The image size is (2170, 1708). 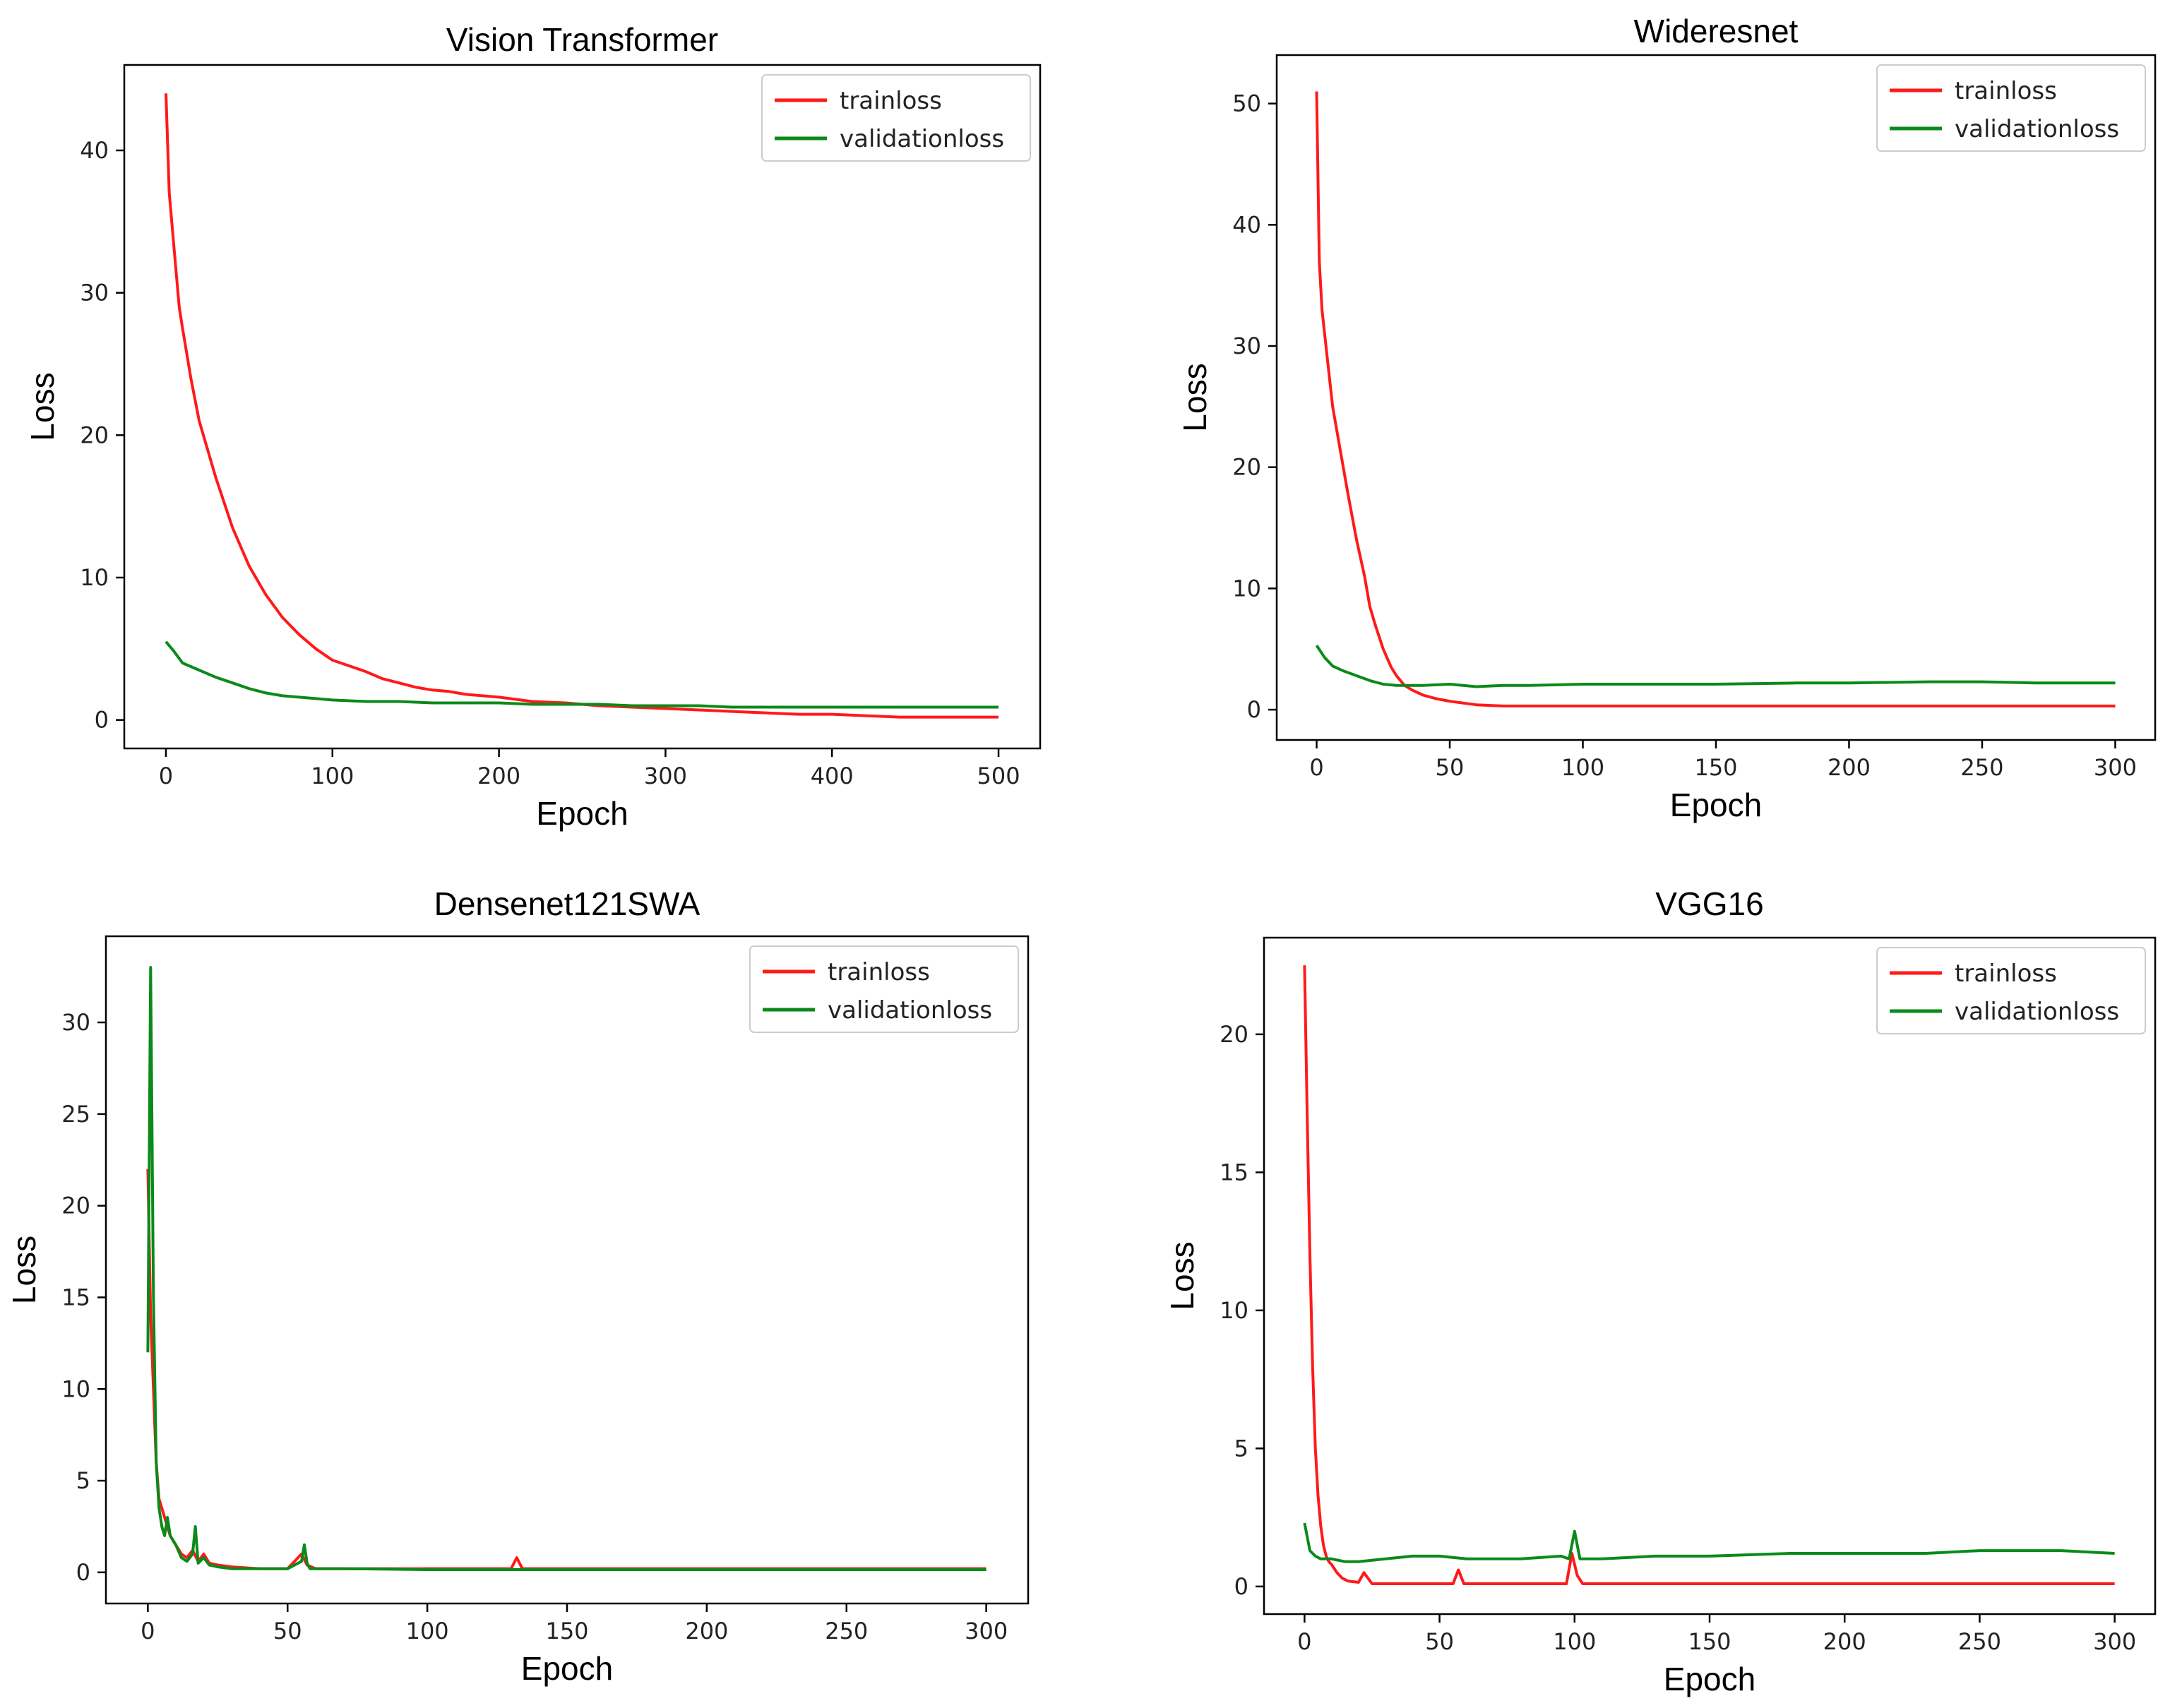 I want to click on chart-title: Wideresnet, so click(x=1716, y=31).